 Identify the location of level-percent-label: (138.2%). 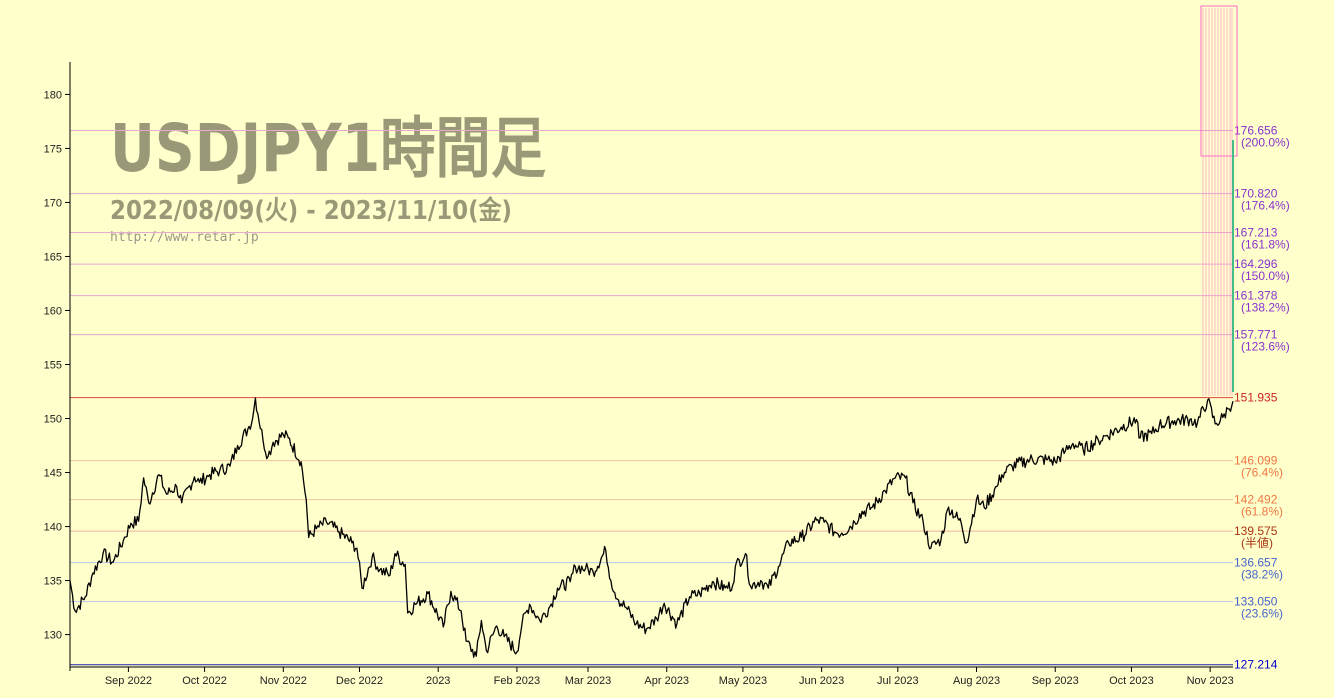
(1265, 308).